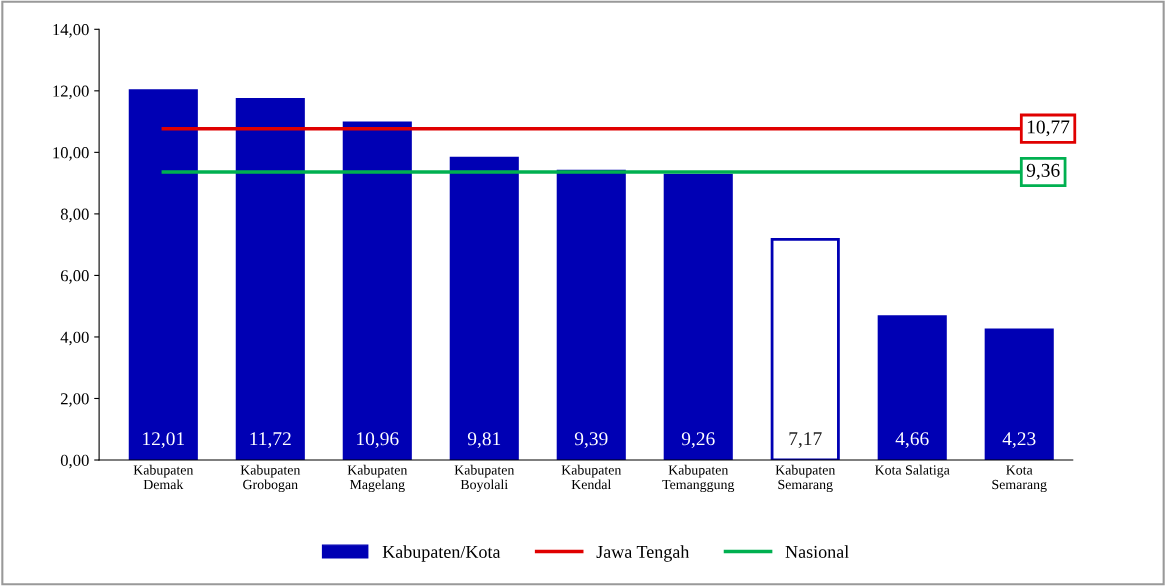 The image size is (1166, 586). Describe the element at coordinates (805, 478) in the screenshot. I see `x-tick-label: Kabupaten Semarang` at that location.